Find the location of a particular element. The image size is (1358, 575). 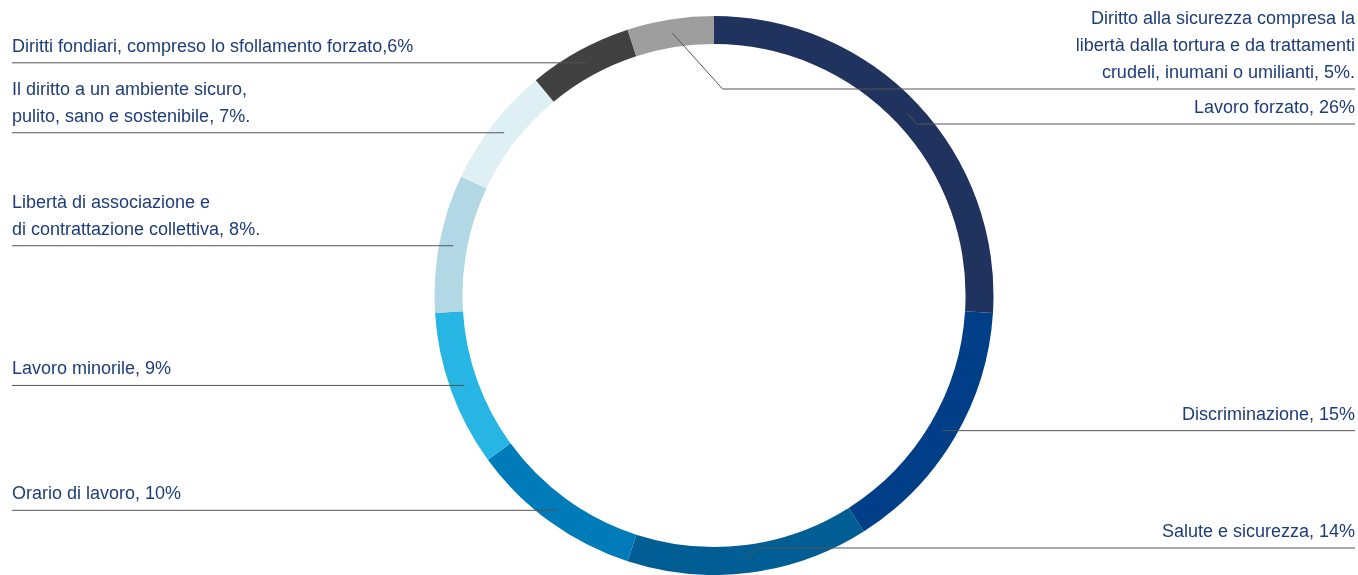

slice-label: Lavoro minorile, 9% is located at coordinates (92, 369).